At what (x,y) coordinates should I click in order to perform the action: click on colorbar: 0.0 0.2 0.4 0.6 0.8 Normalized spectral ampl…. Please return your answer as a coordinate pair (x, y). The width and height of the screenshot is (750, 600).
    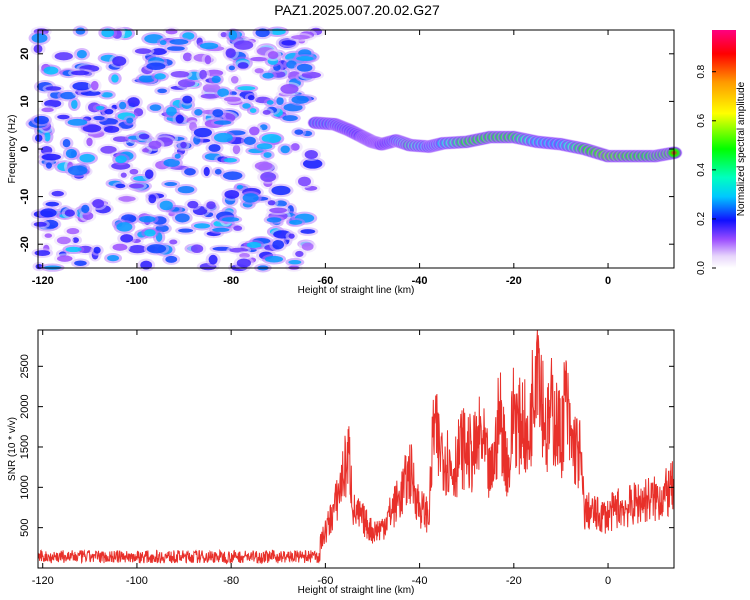
    Looking at the image, I should click on (721, 152).